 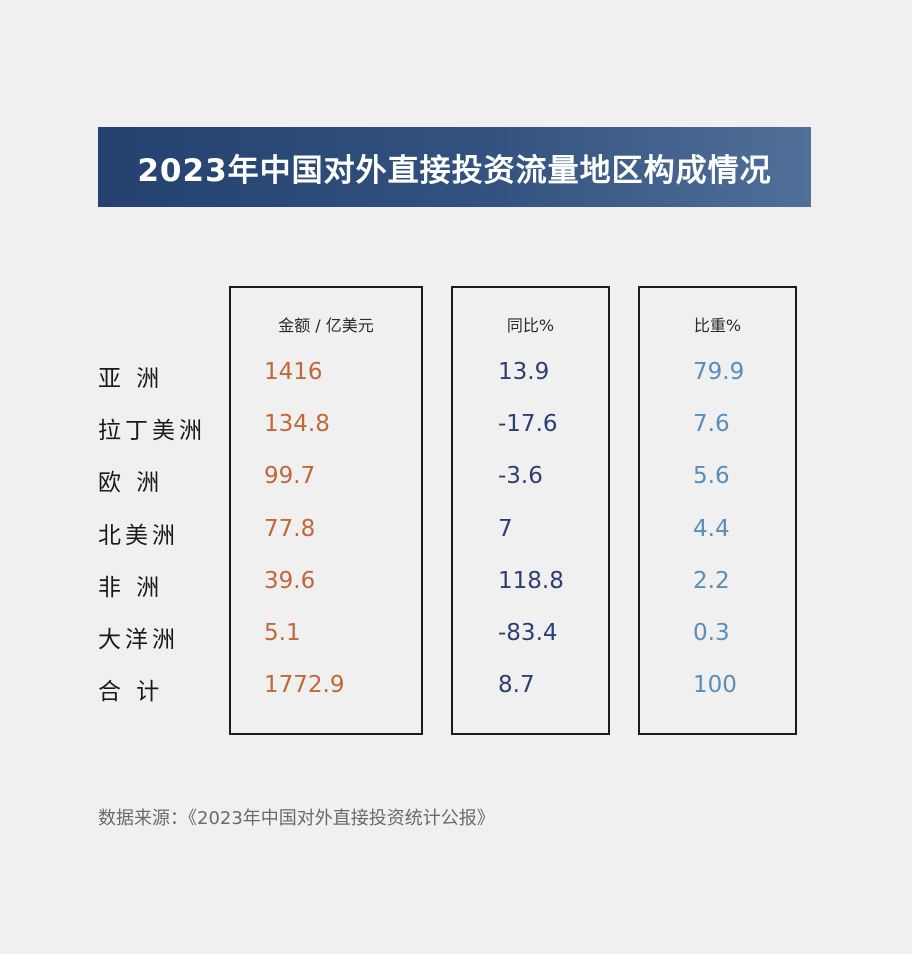 I want to click on row-label: 非 洲, so click(x=131, y=588).